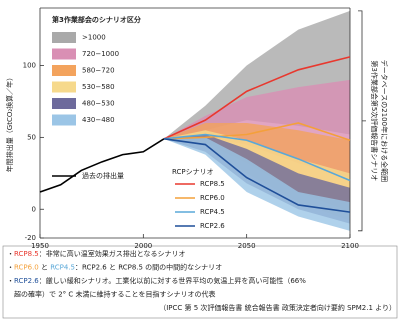 The width and height of the screenshot is (400, 320). What do you see at coordinates (98, 71) in the screenshot?
I see `legend-label: 580−720` at bounding box center [98, 71].